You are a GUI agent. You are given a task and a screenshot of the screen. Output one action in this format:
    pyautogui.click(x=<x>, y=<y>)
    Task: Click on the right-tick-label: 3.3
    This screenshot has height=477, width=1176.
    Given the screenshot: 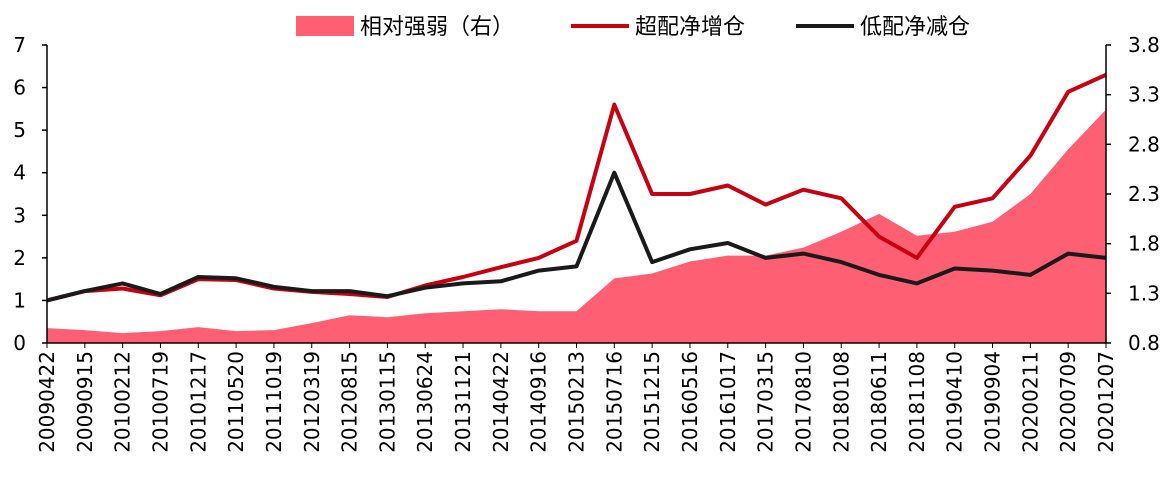 What is the action you would take?
    pyautogui.click(x=1144, y=95)
    